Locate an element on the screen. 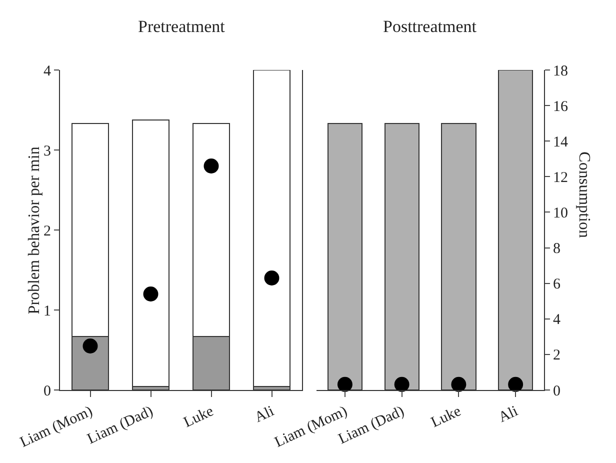 The width and height of the screenshot is (616, 463). y2-tick-label: 10 is located at coordinates (560, 213).